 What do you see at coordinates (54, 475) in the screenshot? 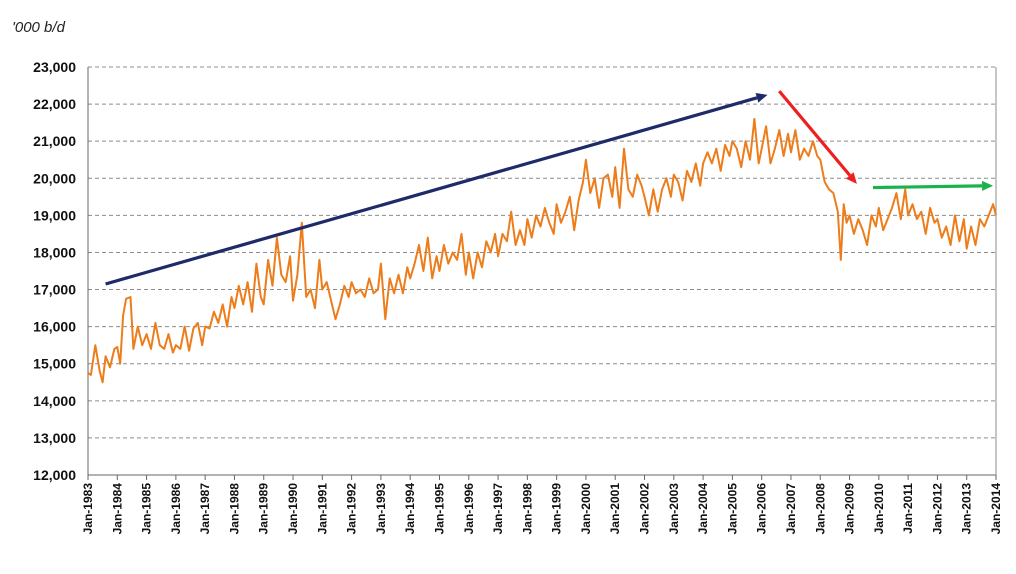
I see `y-tick-label: 12,000` at bounding box center [54, 475].